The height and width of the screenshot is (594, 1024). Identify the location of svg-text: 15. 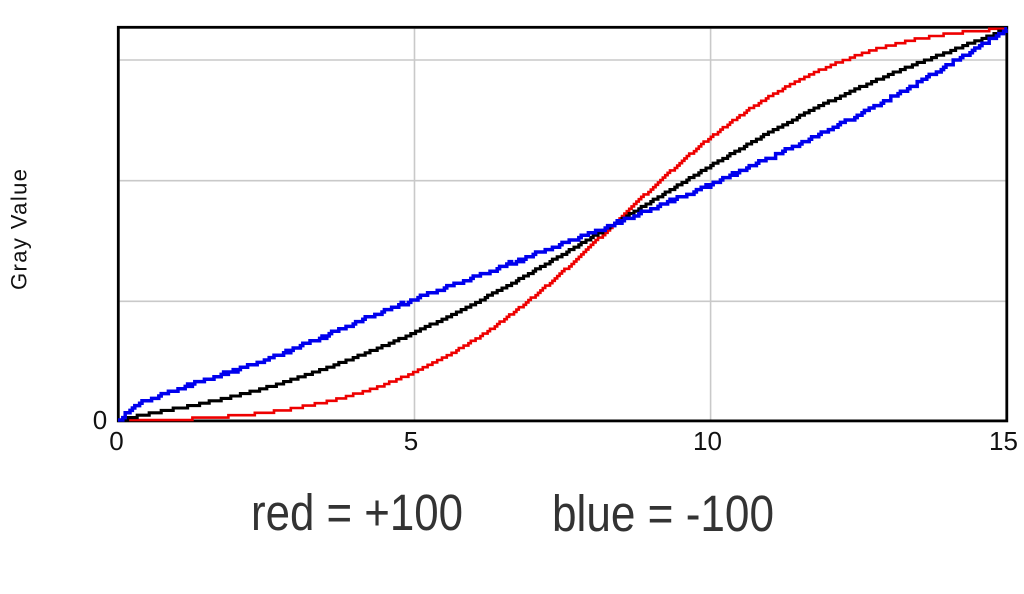
(1003, 441).